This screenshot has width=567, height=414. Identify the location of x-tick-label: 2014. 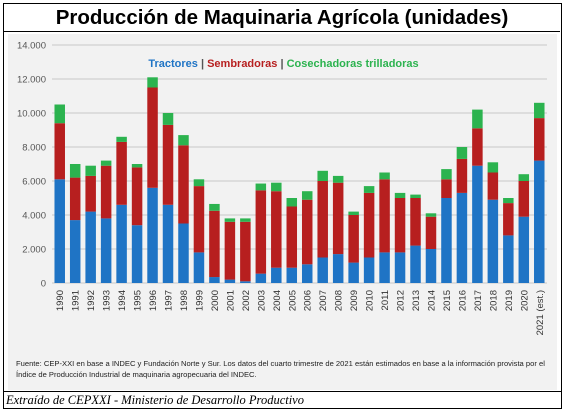
(431, 300).